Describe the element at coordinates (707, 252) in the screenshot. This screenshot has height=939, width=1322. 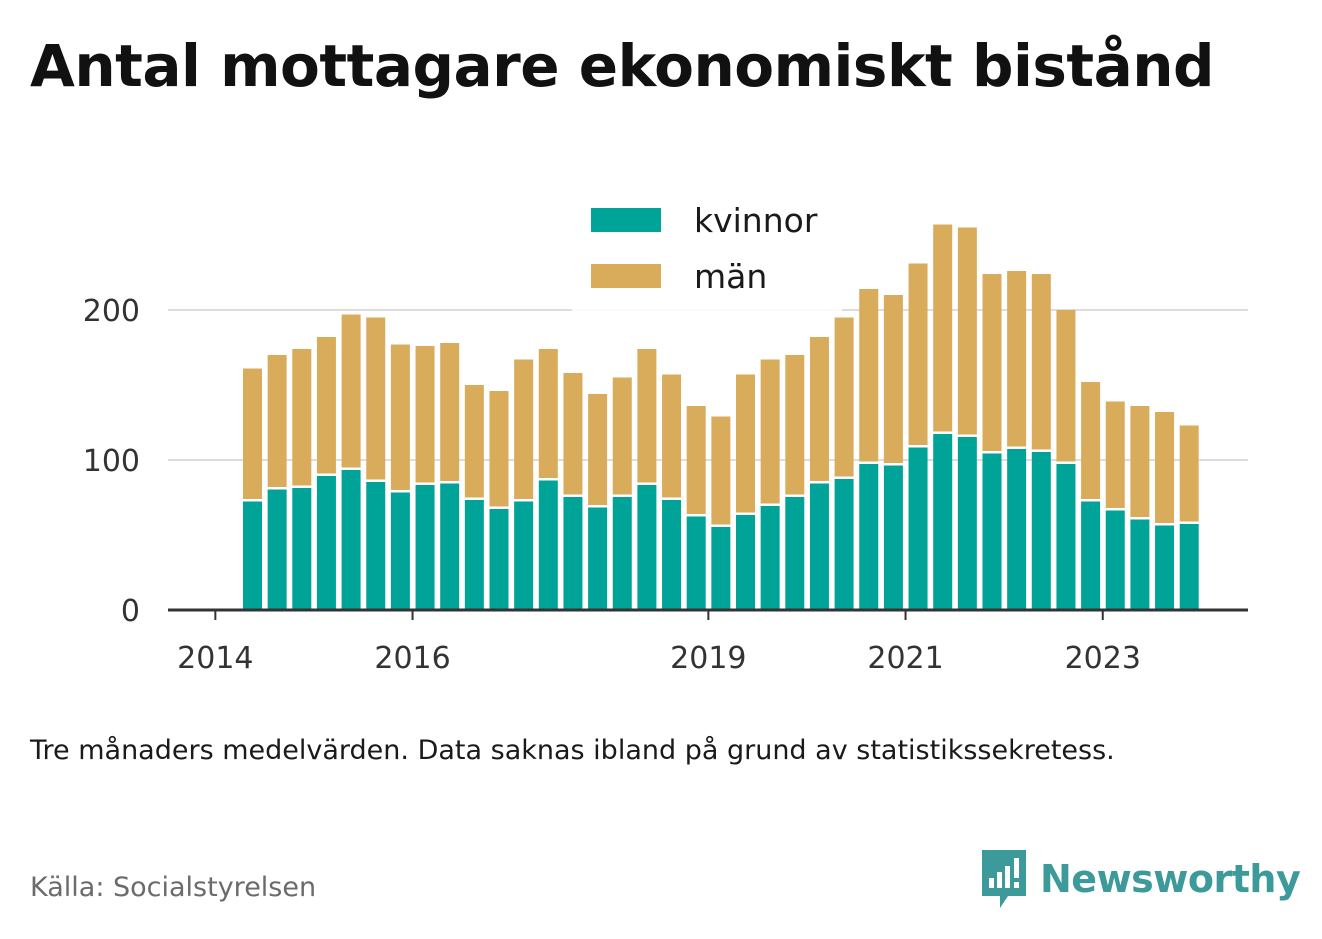
I see `legend: kvinnor män` at that location.